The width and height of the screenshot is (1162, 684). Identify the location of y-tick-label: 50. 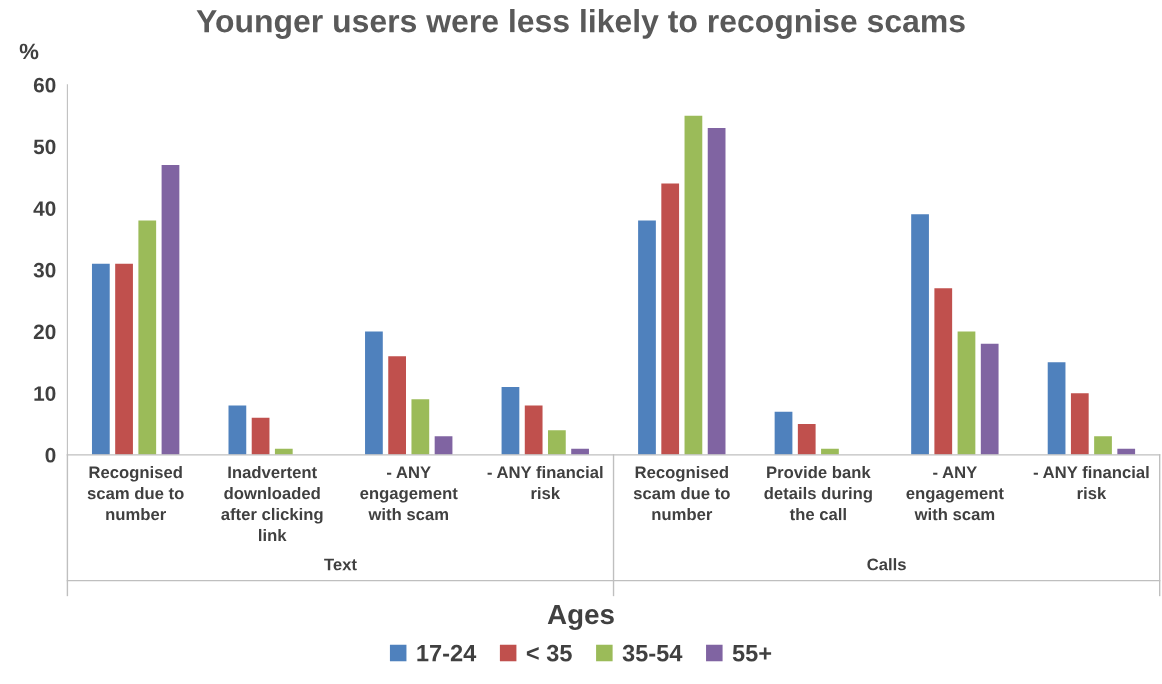
(44, 147).